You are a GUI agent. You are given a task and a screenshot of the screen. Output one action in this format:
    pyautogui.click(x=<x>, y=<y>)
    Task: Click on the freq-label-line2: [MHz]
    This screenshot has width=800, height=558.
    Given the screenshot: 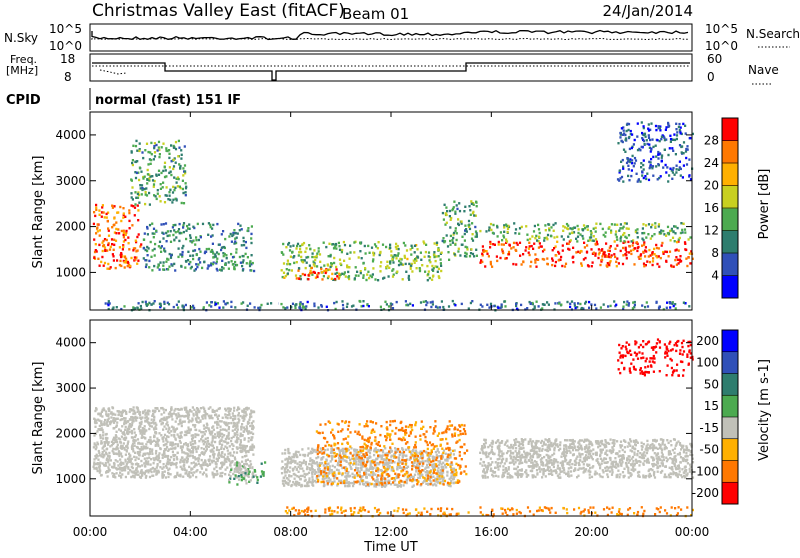 What is the action you would take?
    pyautogui.click(x=22, y=70)
    